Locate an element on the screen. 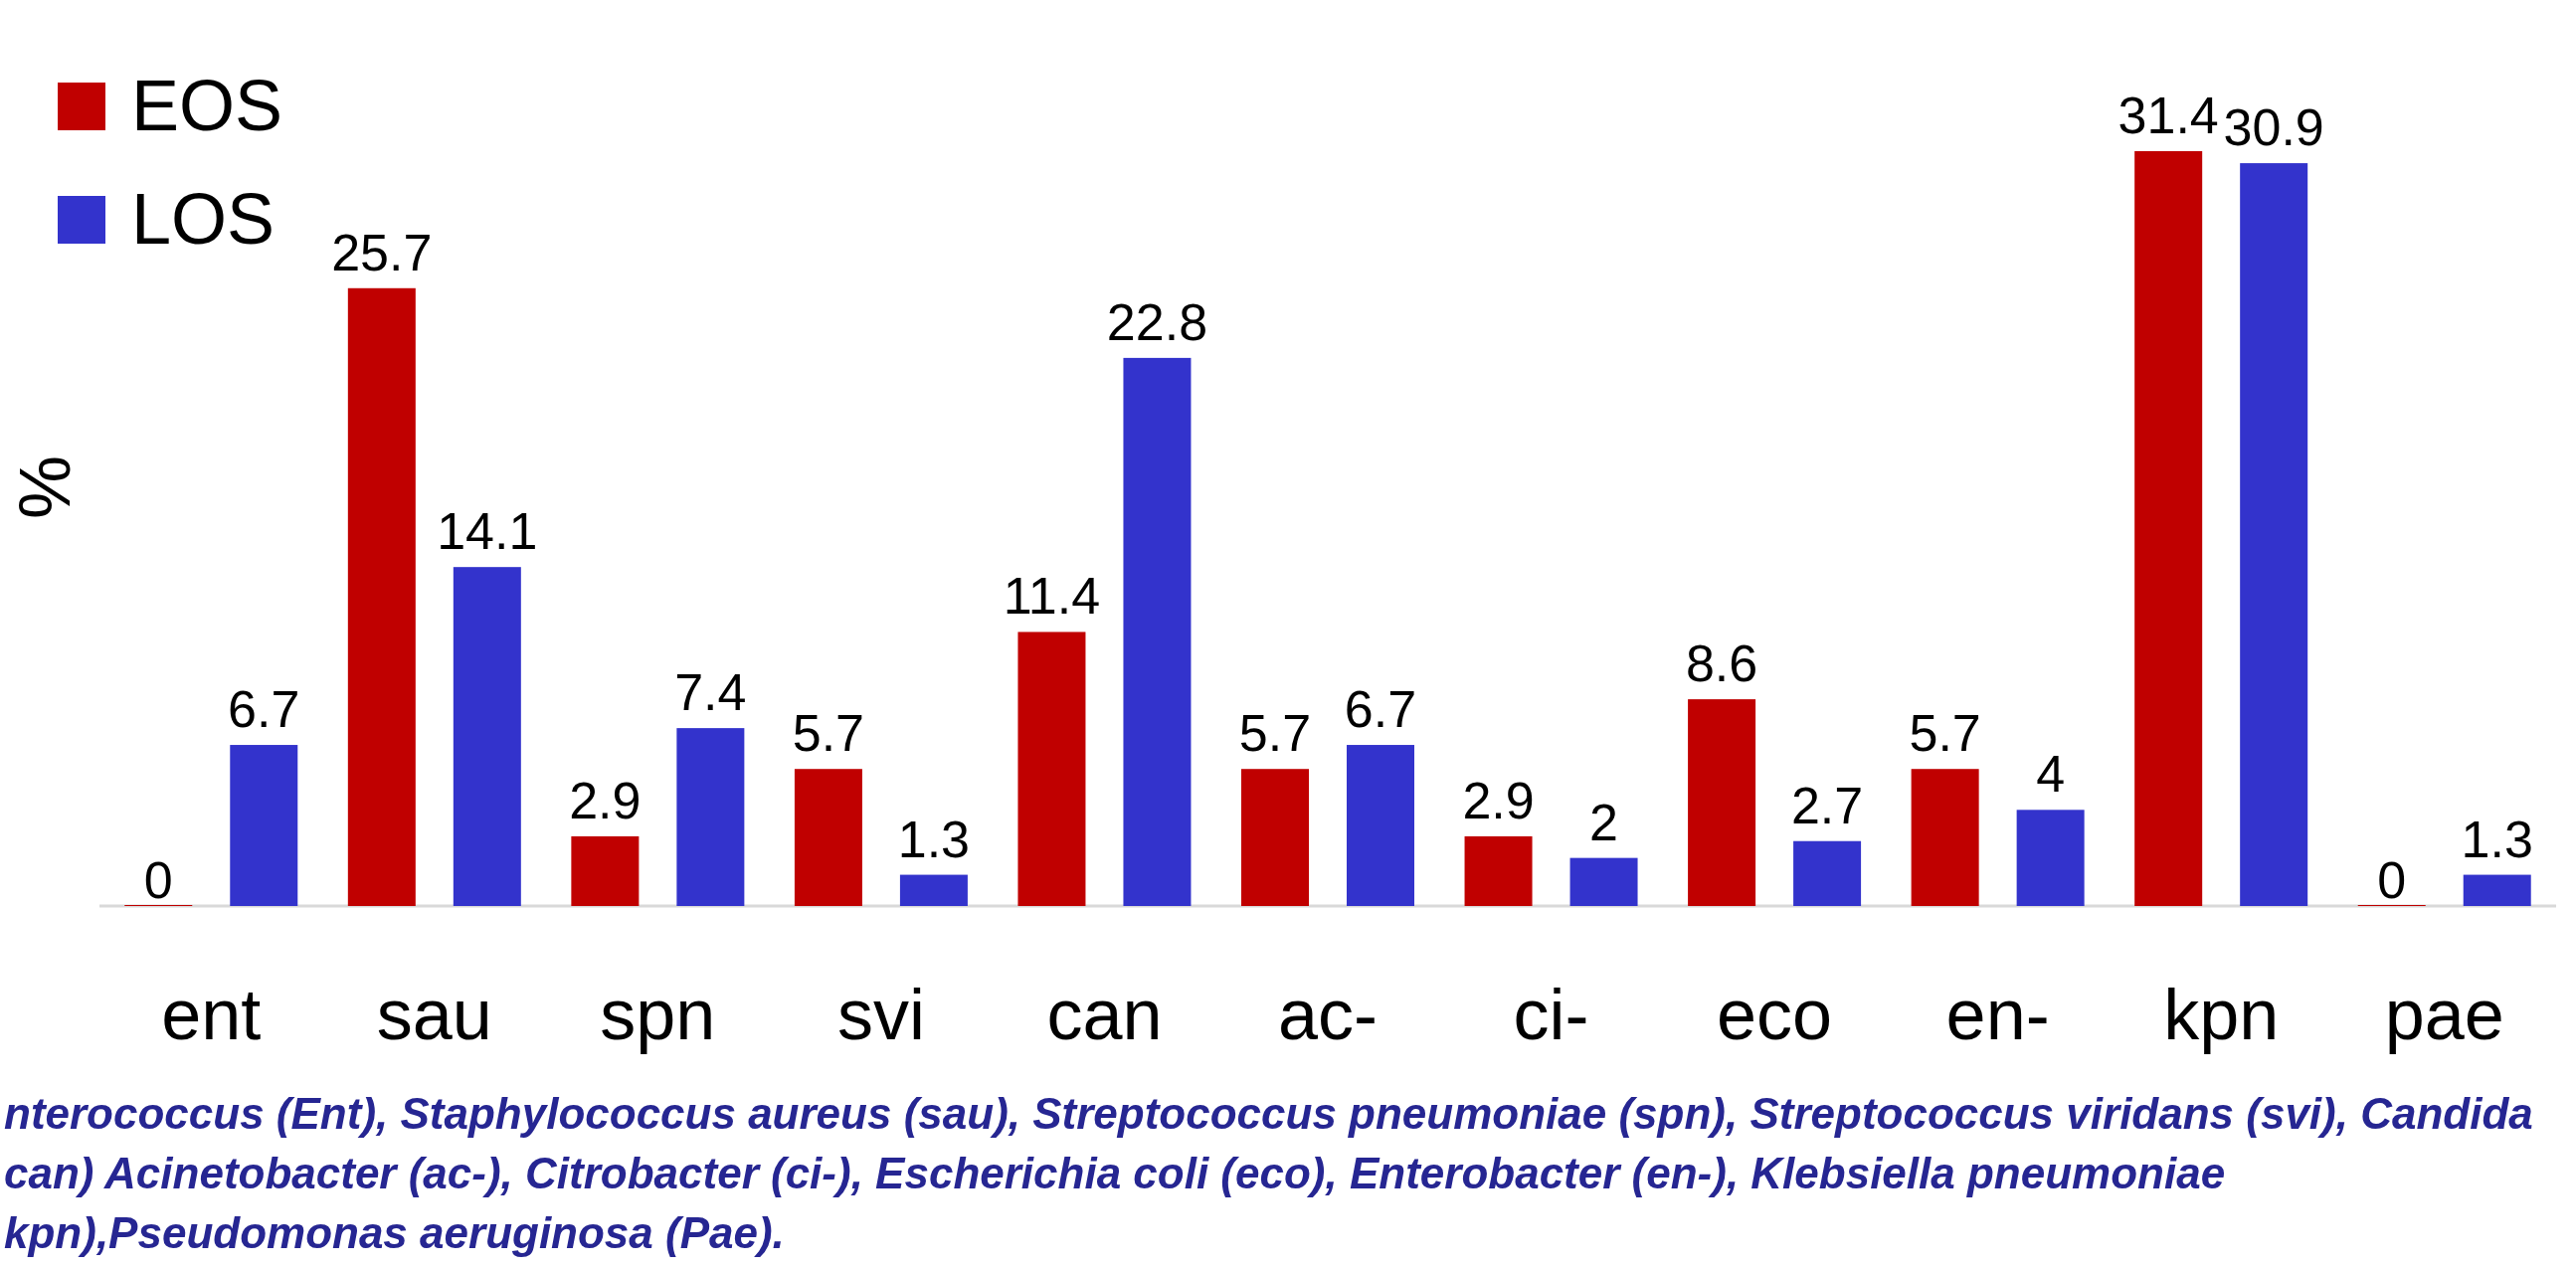 This screenshot has height=1270, width=2576. legend-label: LOS is located at coordinates (203, 219).